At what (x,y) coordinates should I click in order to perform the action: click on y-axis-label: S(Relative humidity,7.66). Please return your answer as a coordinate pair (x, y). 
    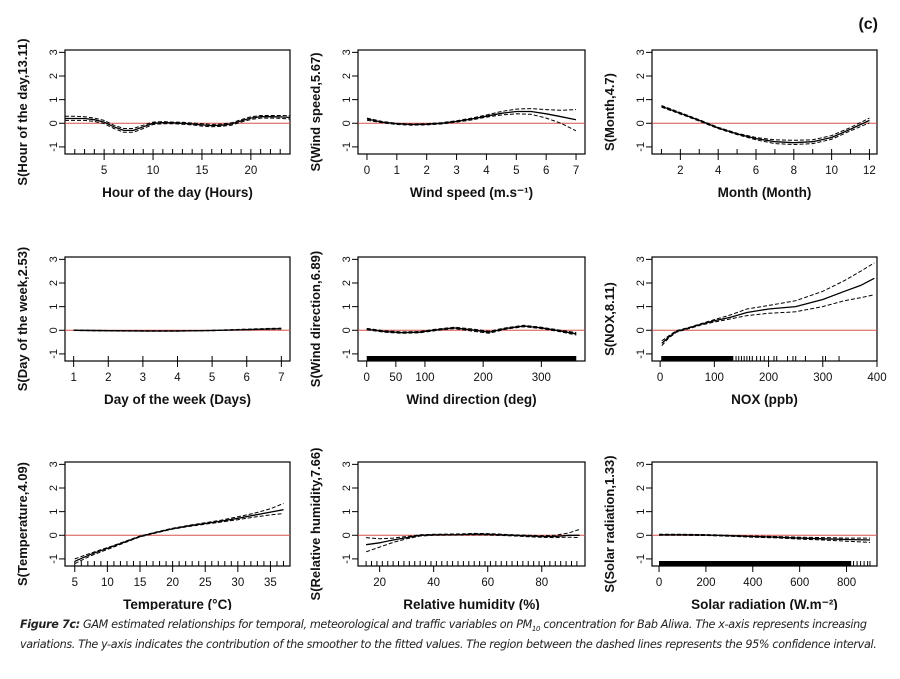
    Looking at the image, I should click on (315, 524).